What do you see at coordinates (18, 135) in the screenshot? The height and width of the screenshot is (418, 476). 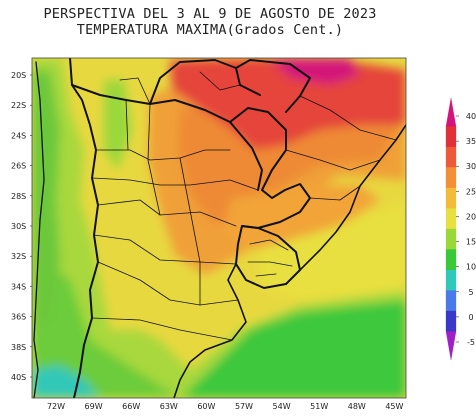 I see `lat-label: 24S` at bounding box center [18, 135].